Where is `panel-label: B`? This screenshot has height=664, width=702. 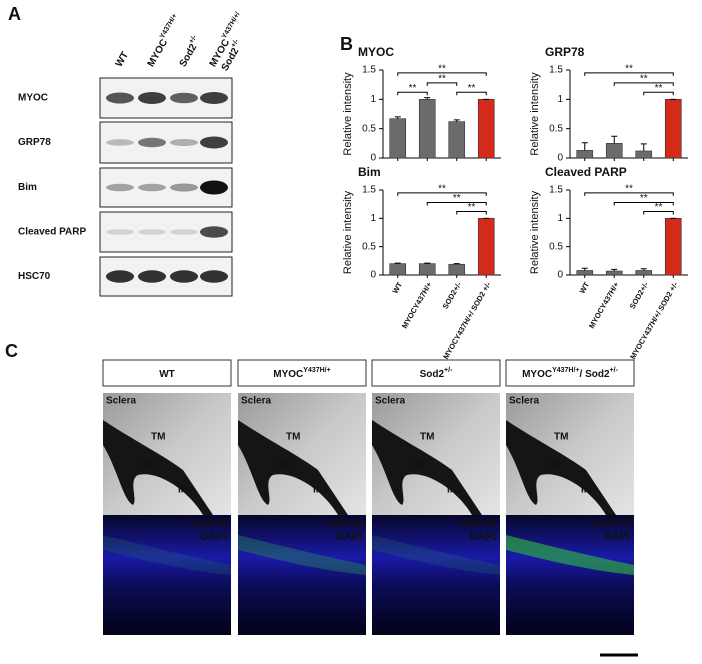 panel-label: B is located at coordinates (346, 44).